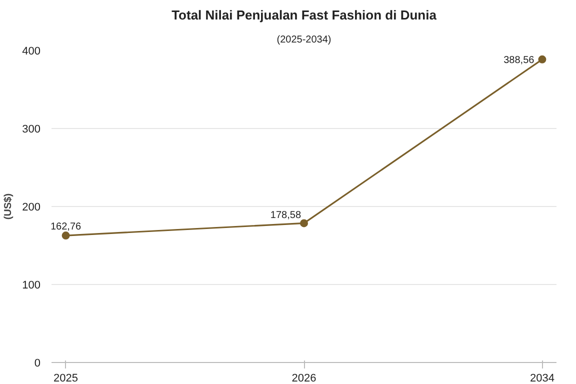 Image resolution: width=576 pixels, height=384 pixels. What do you see at coordinates (519, 60) in the screenshot?
I see `data-label: 388,56` at bounding box center [519, 60].